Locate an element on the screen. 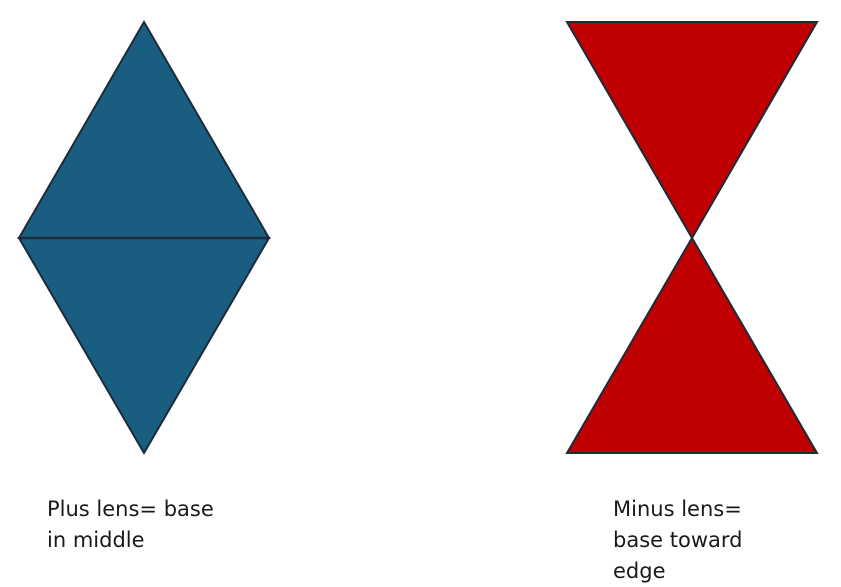 This screenshot has height=587, width=841. plus-lens-caption-line-2: in middle is located at coordinates (96, 540).